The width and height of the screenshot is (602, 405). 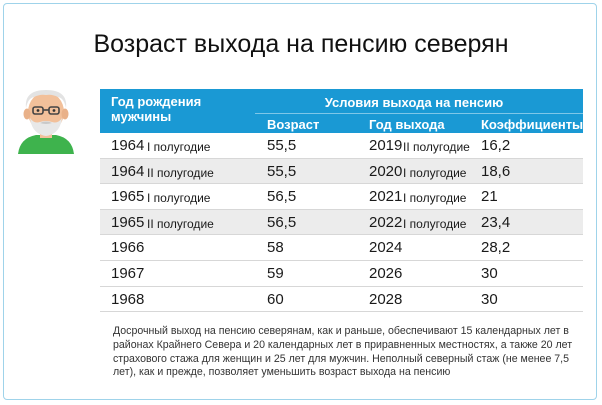 What do you see at coordinates (496, 222) in the screenshot?
I see `cell-coefficient: 23,4` at bounding box center [496, 222].